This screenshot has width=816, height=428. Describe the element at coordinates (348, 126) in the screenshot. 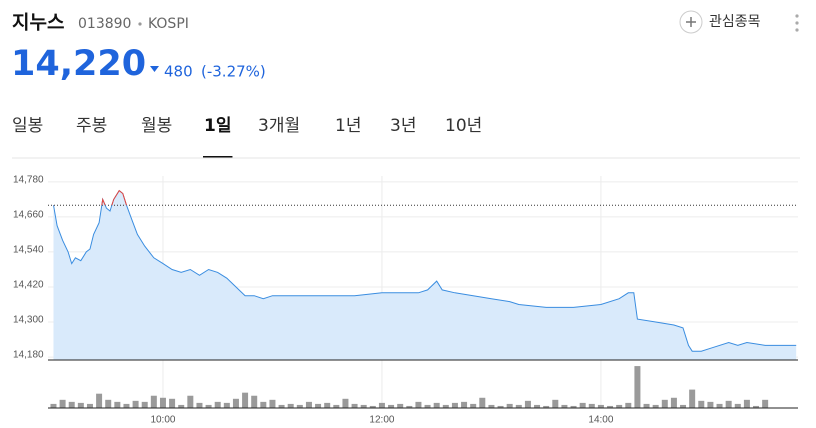

I see `tab: 1년` at that location.